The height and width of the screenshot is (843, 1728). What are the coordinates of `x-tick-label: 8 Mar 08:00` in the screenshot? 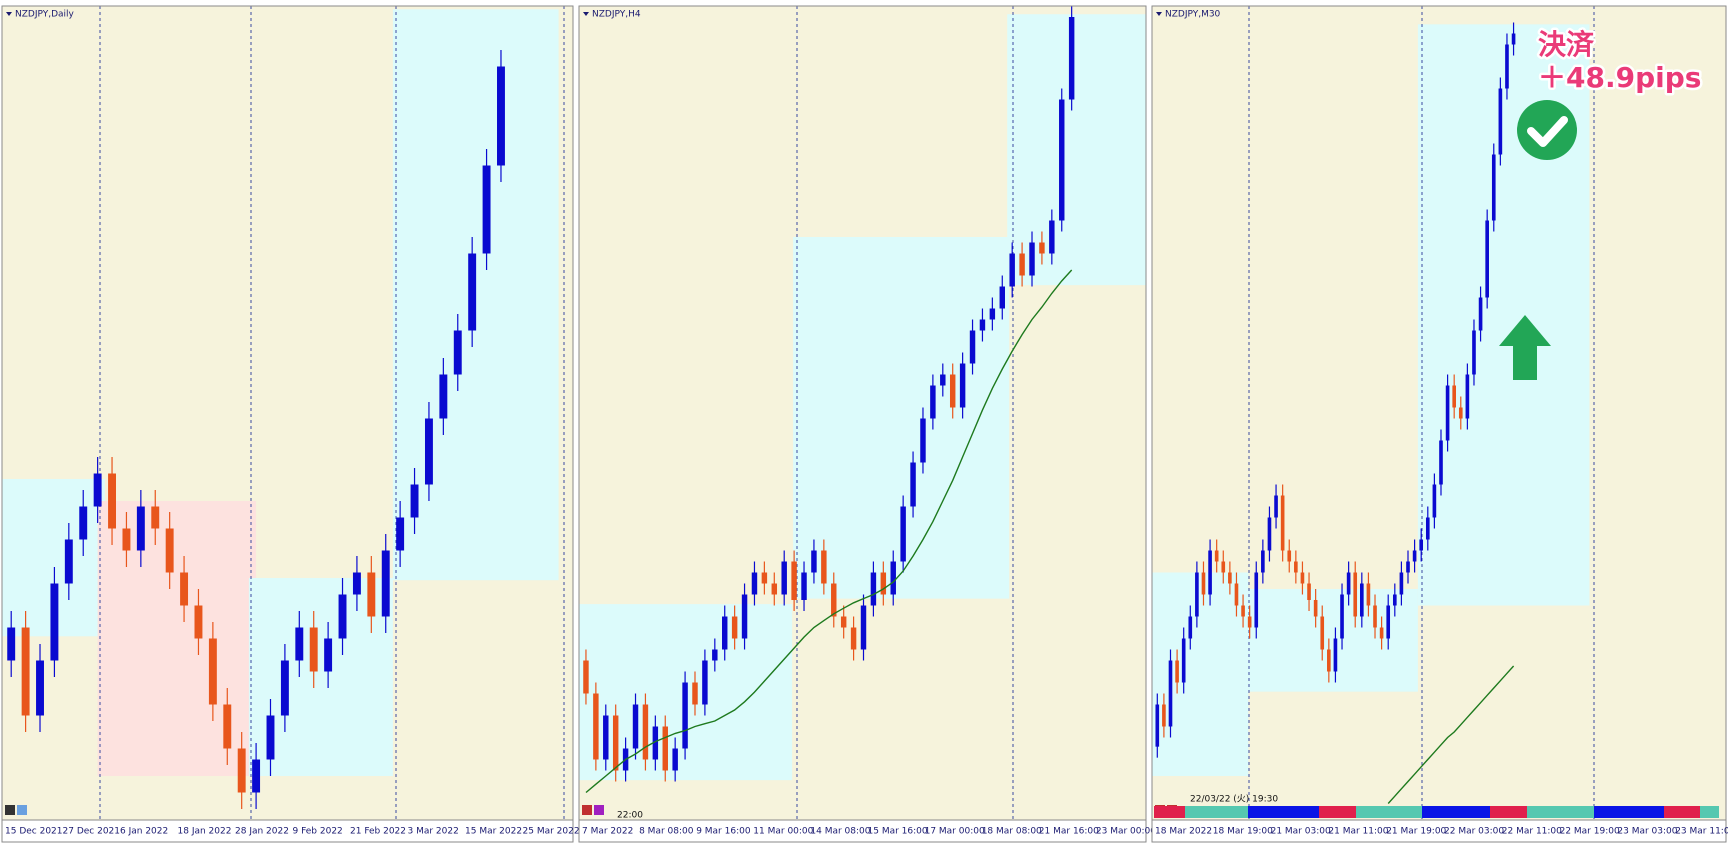 It's located at (666, 832).